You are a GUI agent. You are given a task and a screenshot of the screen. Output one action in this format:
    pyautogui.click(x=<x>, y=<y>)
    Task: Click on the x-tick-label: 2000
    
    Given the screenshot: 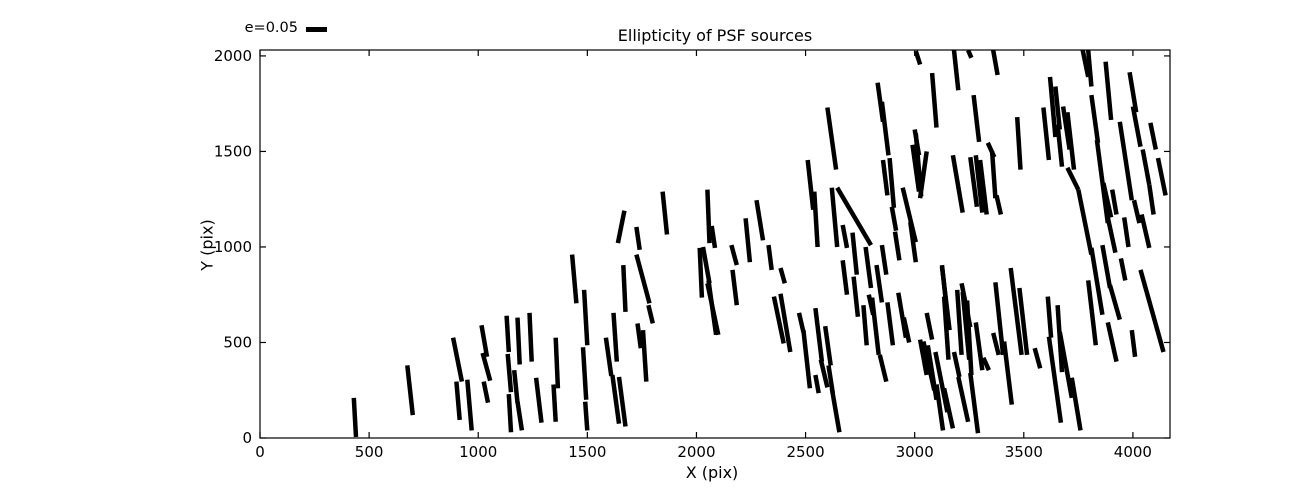 What is the action you would take?
    pyautogui.click(x=696, y=452)
    